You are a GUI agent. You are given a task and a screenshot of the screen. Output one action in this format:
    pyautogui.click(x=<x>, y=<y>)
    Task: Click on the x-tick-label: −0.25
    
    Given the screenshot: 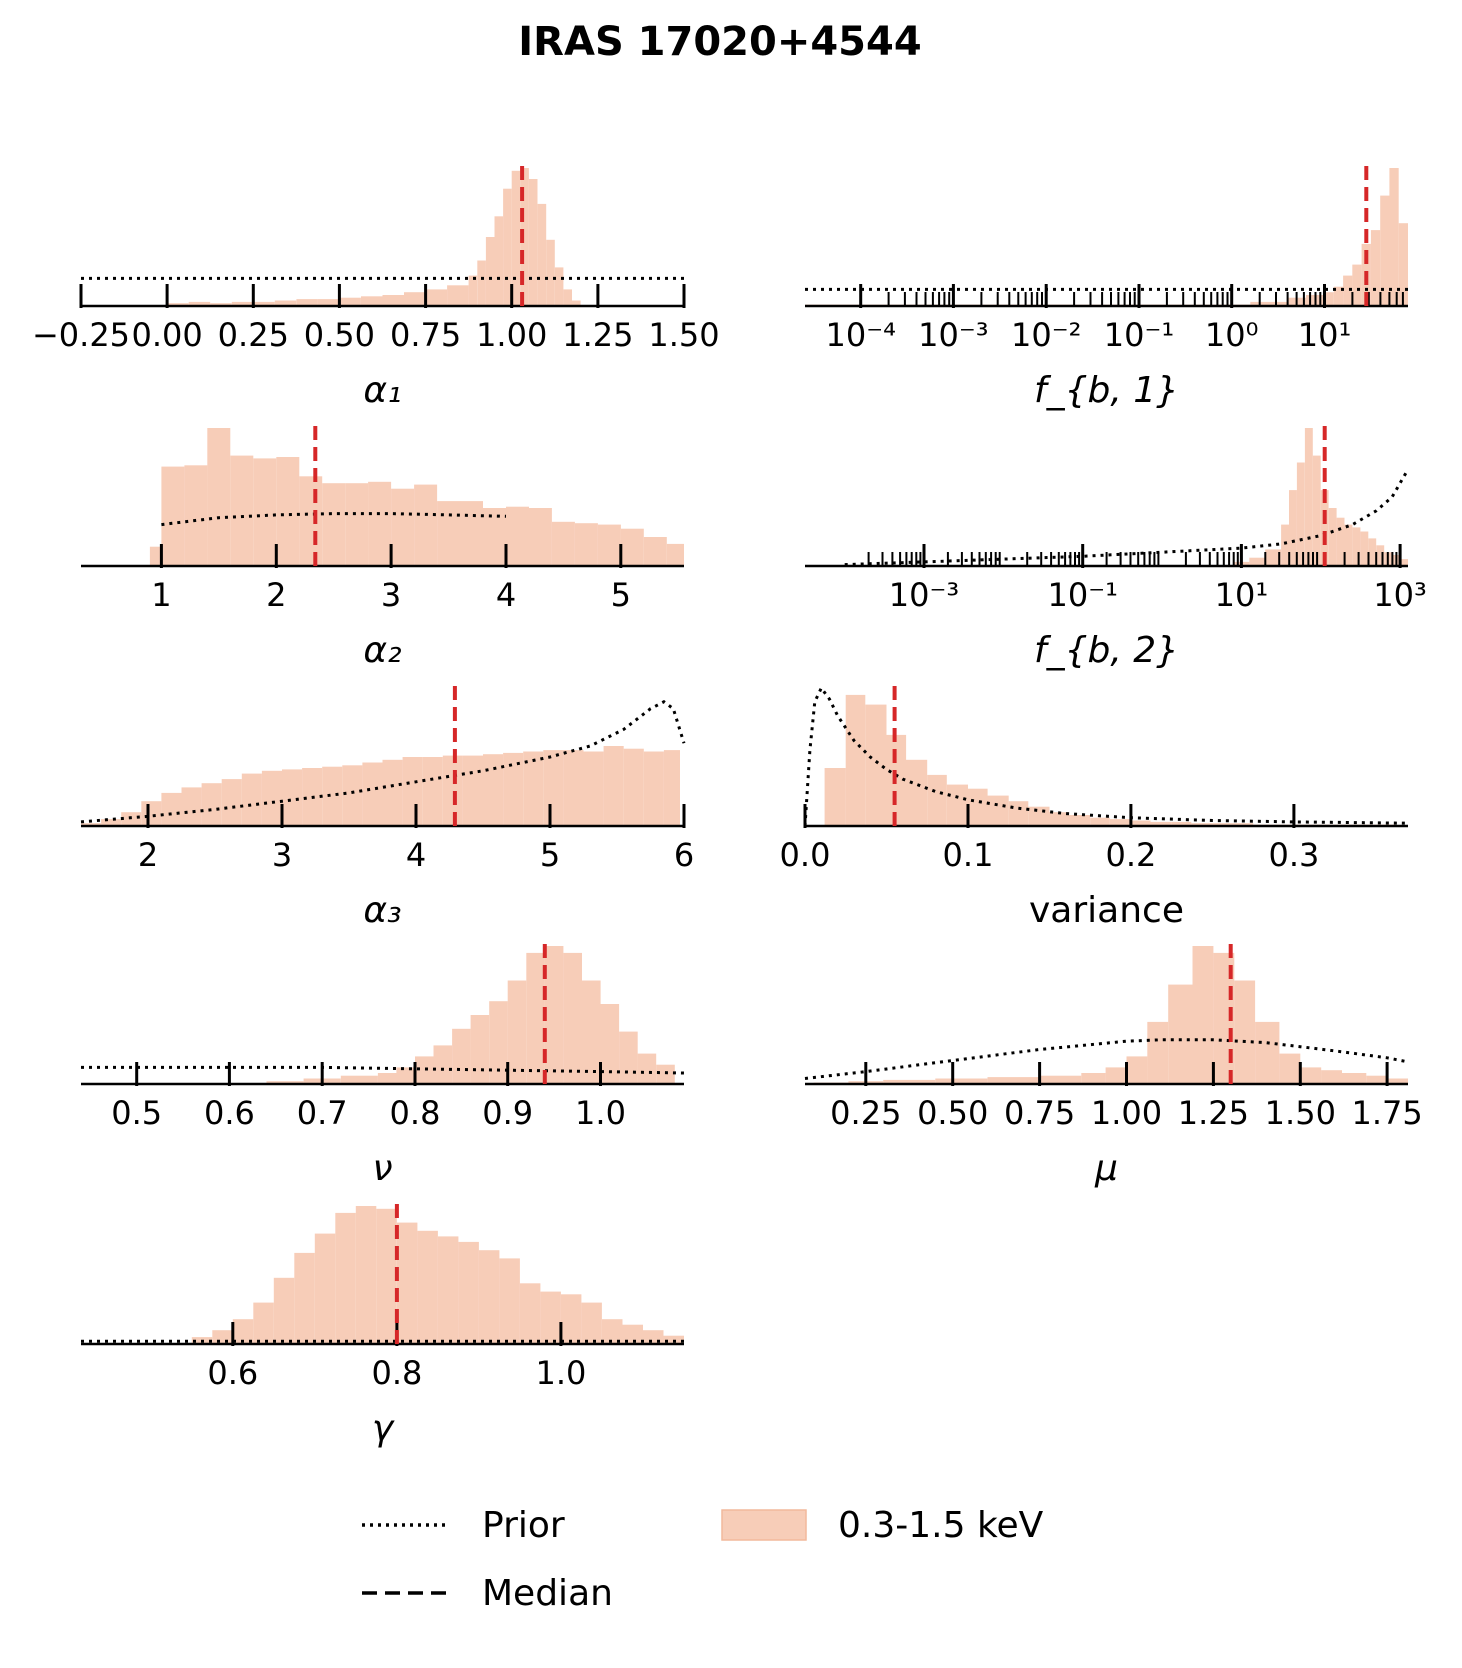 What is the action you would take?
    pyautogui.click(x=81, y=335)
    